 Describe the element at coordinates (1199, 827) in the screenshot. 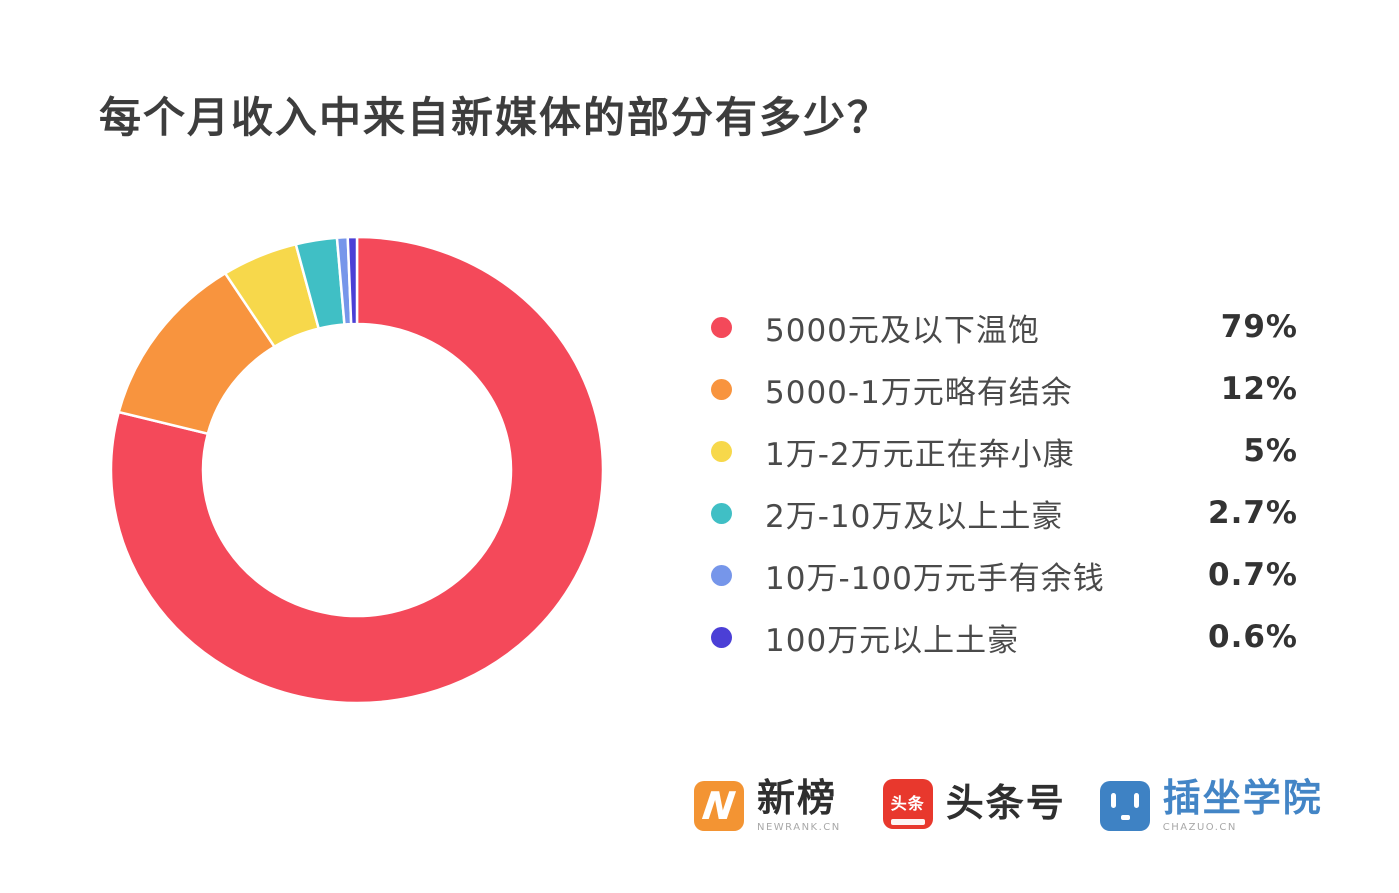

I see `chazuo-domain: CHAZUO.CN` at that location.